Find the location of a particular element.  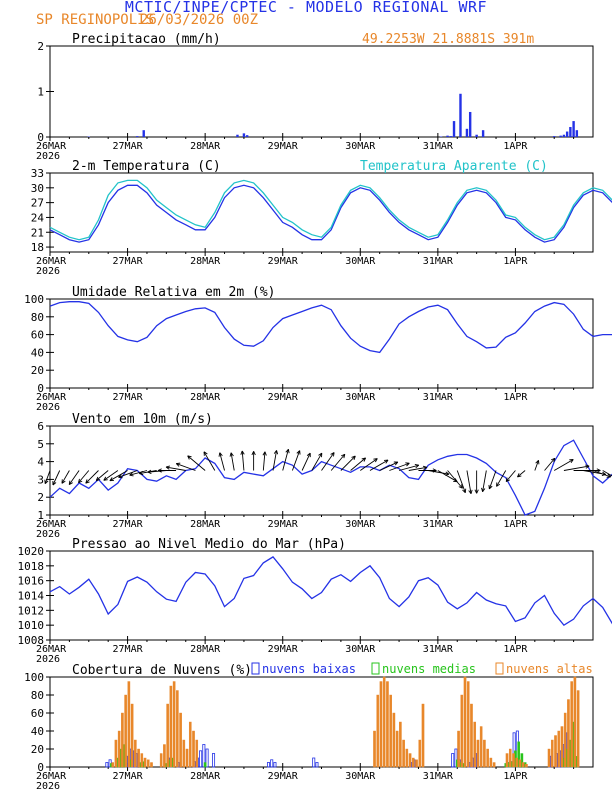

y-tick-label: 18 is located at coordinates (37, 247).